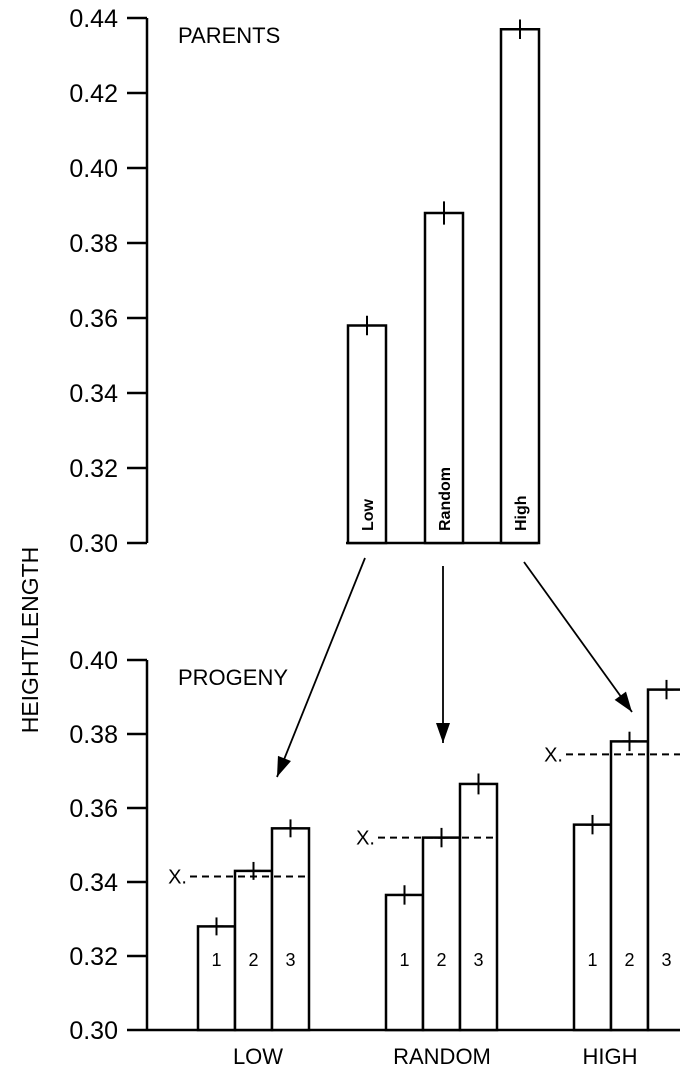  What do you see at coordinates (93, 883) in the screenshot?
I see `progeny-y-tick-label: 0.34` at bounding box center [93, 883].